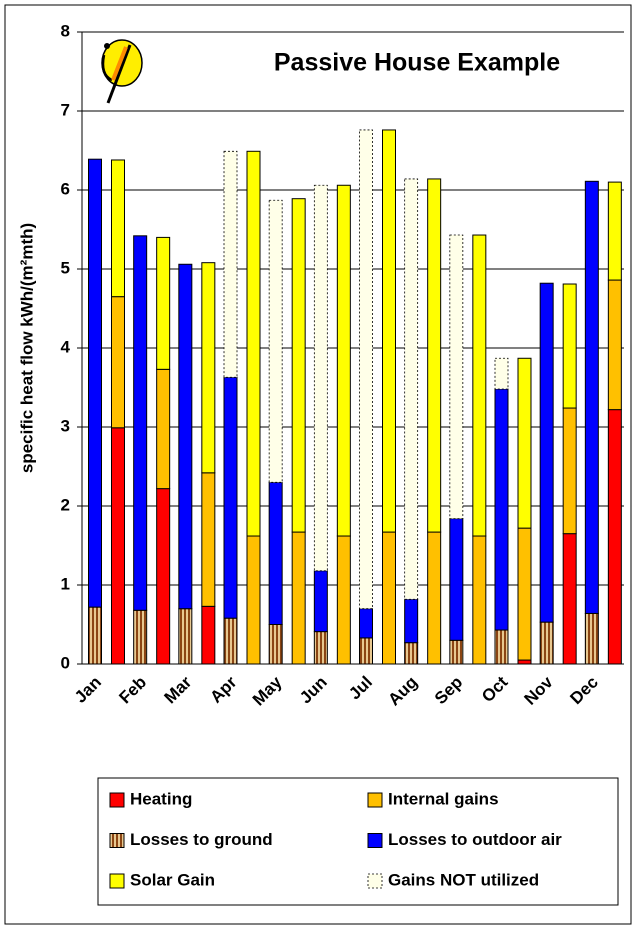  Describe the element at coordinates (65, 504) in the screenshot. I see `y-tick-label: 2` at that location.